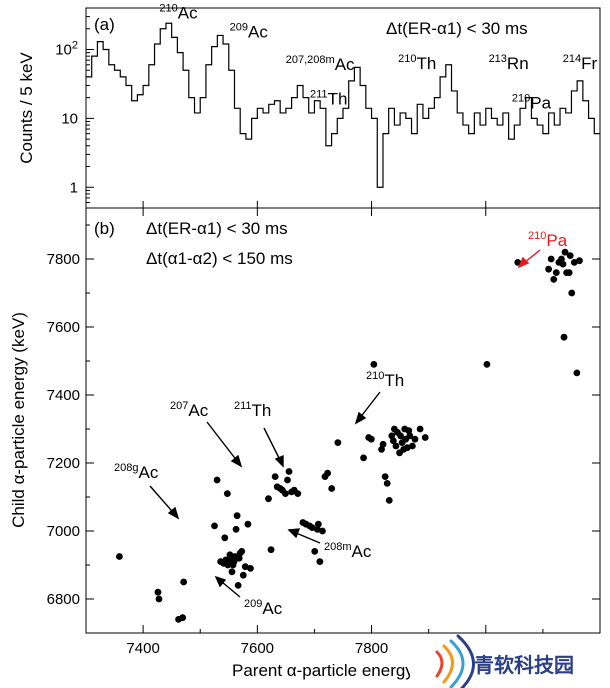 The height and width of the screenshot is (688, 610). What do you see at coordinates (63, 395) in the screenshot?
I see `y-tick-label: 7400` at bounding box center [63, 395].